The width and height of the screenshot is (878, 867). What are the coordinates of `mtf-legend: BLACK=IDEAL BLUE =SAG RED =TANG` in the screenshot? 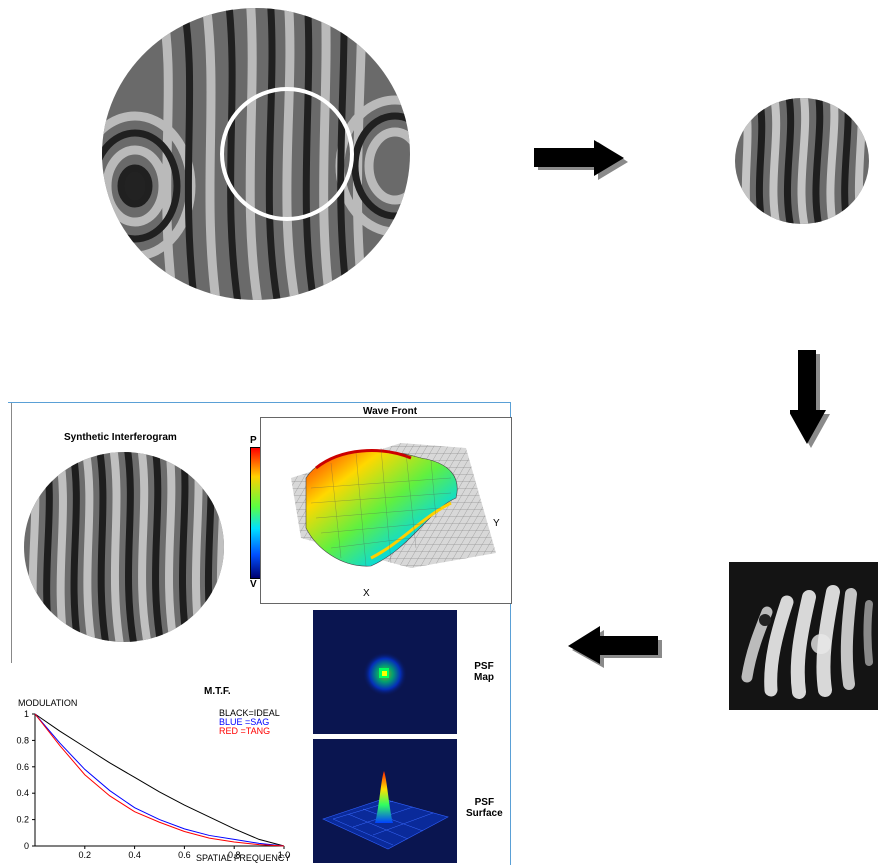 It's located at (249, 722).